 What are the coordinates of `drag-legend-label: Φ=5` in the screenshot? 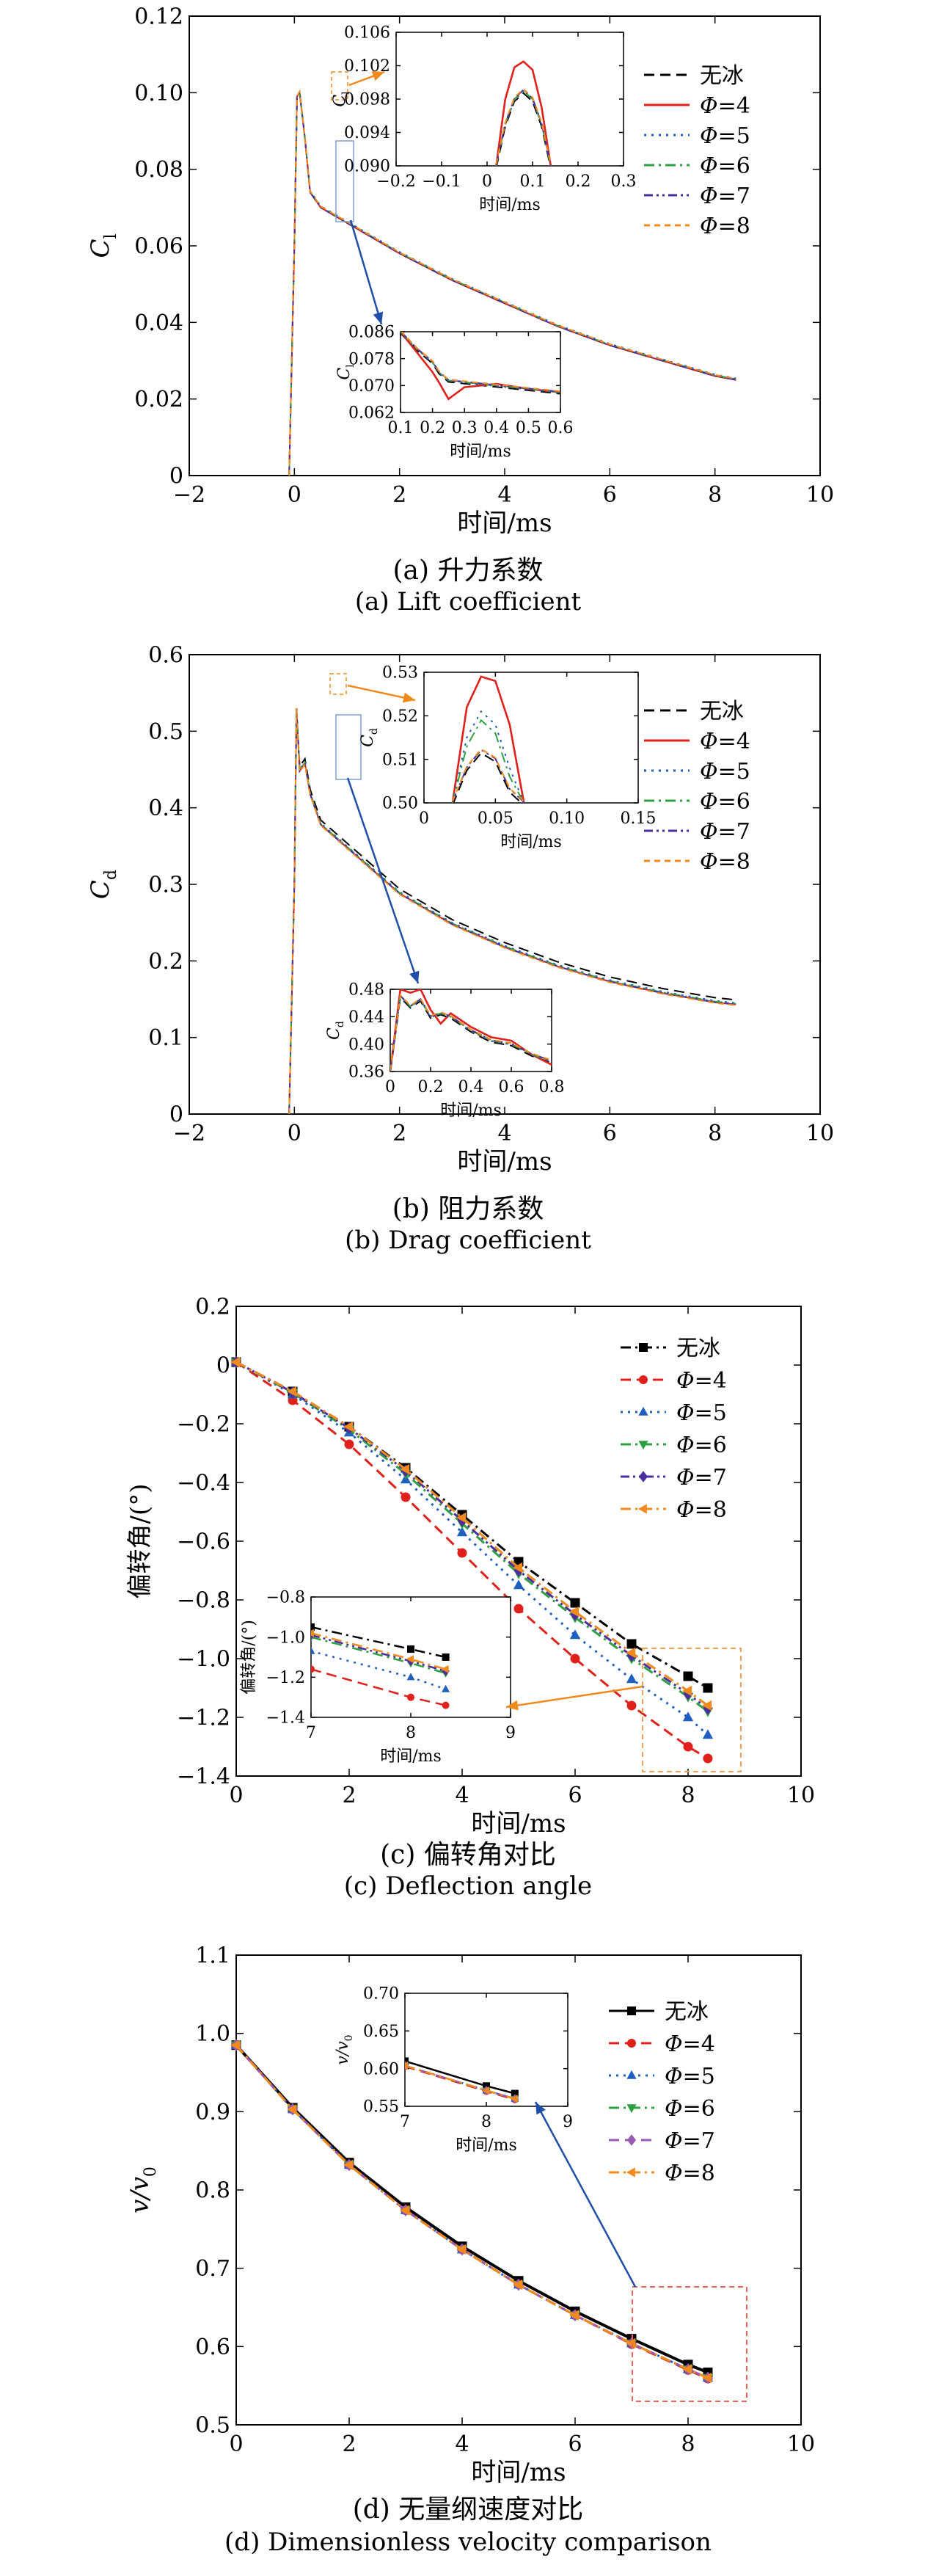 It's located at (725, 772).